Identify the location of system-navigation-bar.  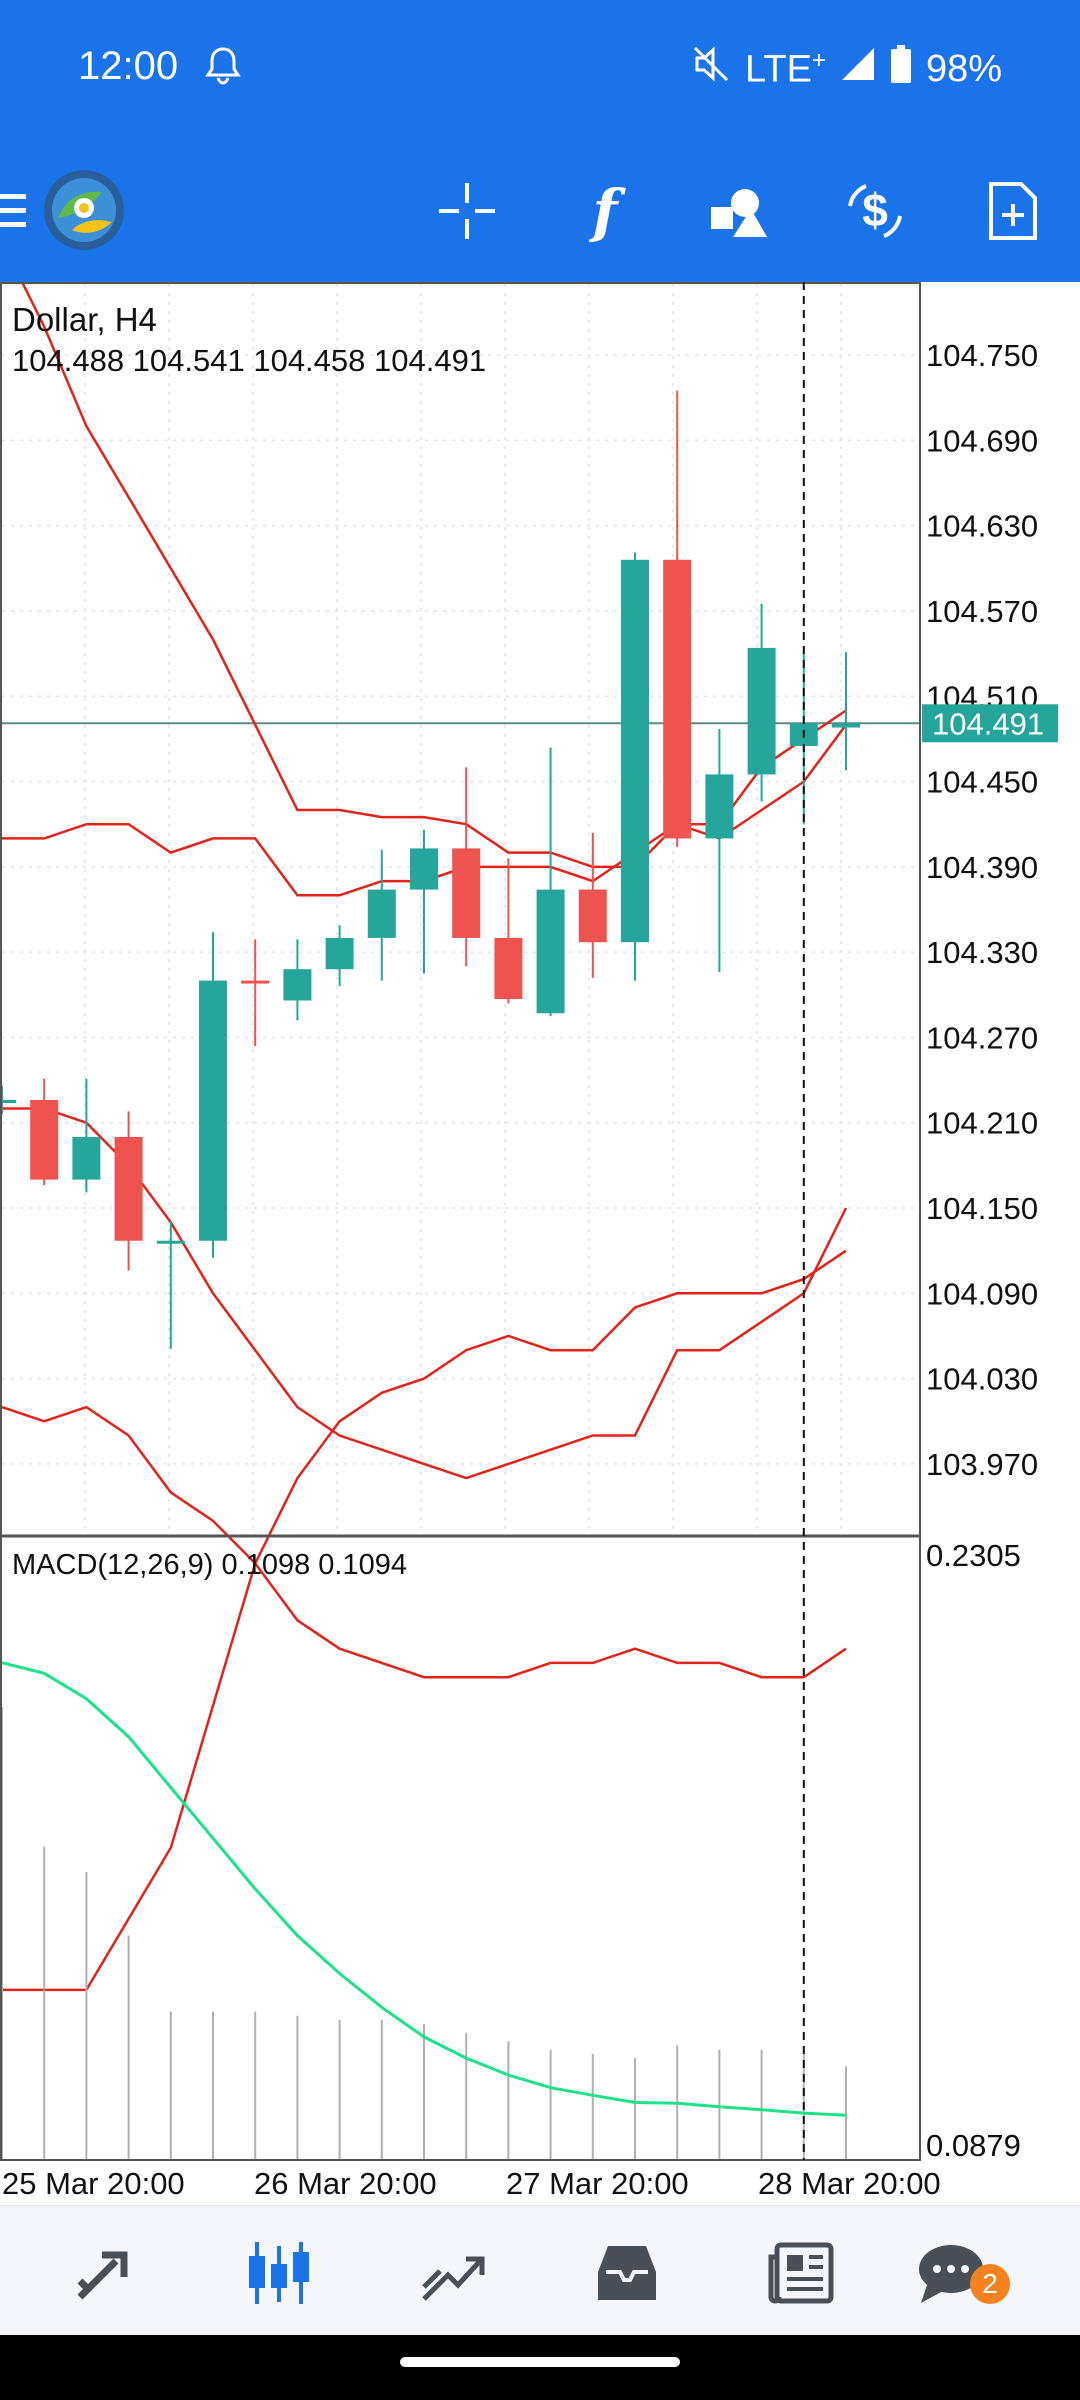
(540, 2367).